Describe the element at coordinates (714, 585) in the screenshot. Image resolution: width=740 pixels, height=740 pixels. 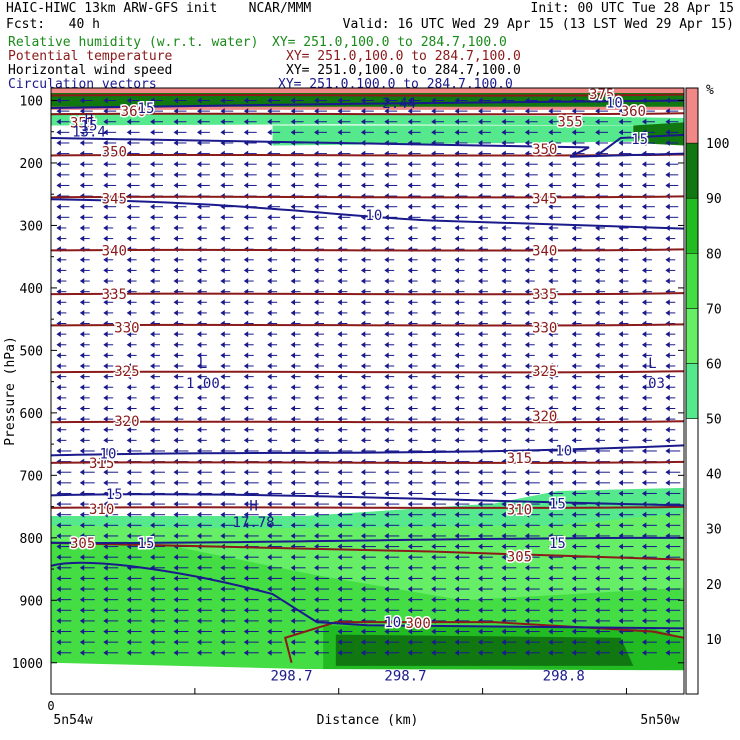
I see `colorbar-tick-label: 20` at that location.